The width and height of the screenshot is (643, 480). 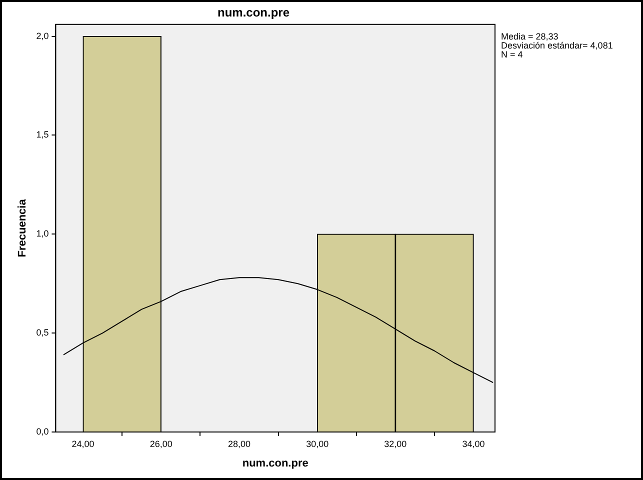 What do you see at coordinates (557, 45) in the screenshot?
I see `text: Desviación estándar= 4,081` at bounding box center [557, 45].